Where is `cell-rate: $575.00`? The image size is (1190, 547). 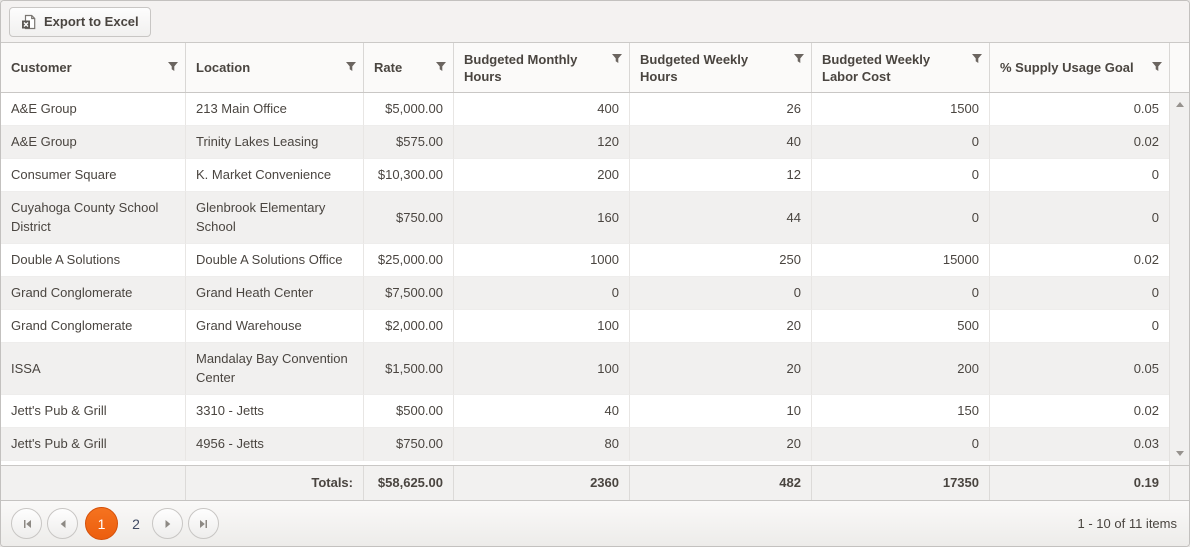 cell-rate: $575.00 is located at coordinates (408, 142).